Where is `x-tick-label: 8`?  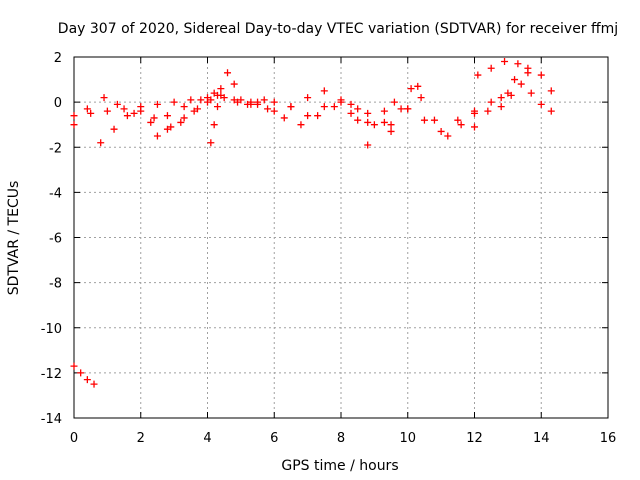
x-tick-label: 8 is located at coordinates (341, 438).